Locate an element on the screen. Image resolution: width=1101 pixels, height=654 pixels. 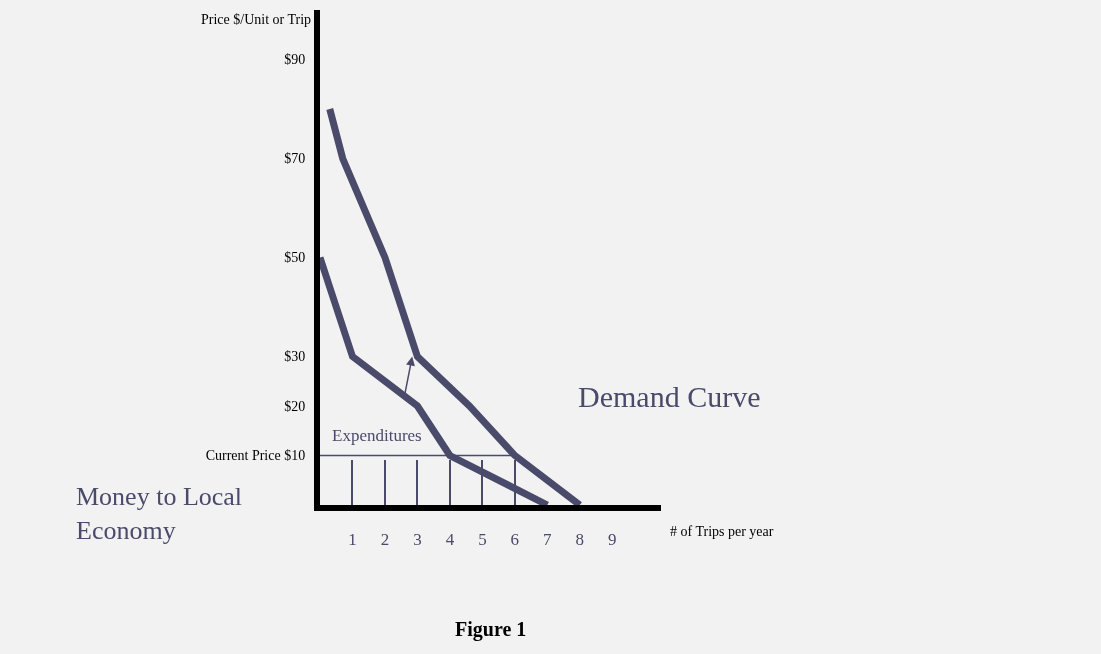
y-tick-label: $50 is located at coordinates (295, 258).